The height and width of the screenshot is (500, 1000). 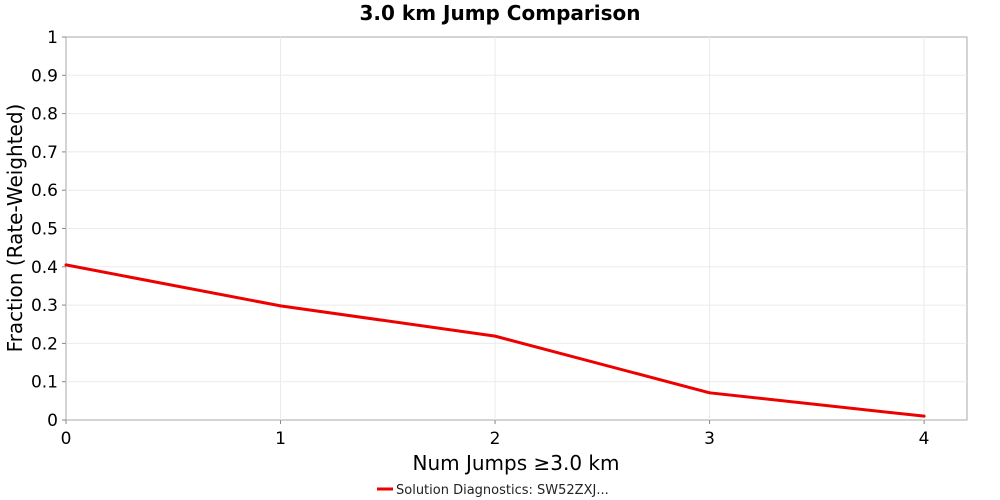 What do you see at coordinates (495, 439) in the screenshot?
I see `x-tick-label: 2` at bounding box center [495, 439].